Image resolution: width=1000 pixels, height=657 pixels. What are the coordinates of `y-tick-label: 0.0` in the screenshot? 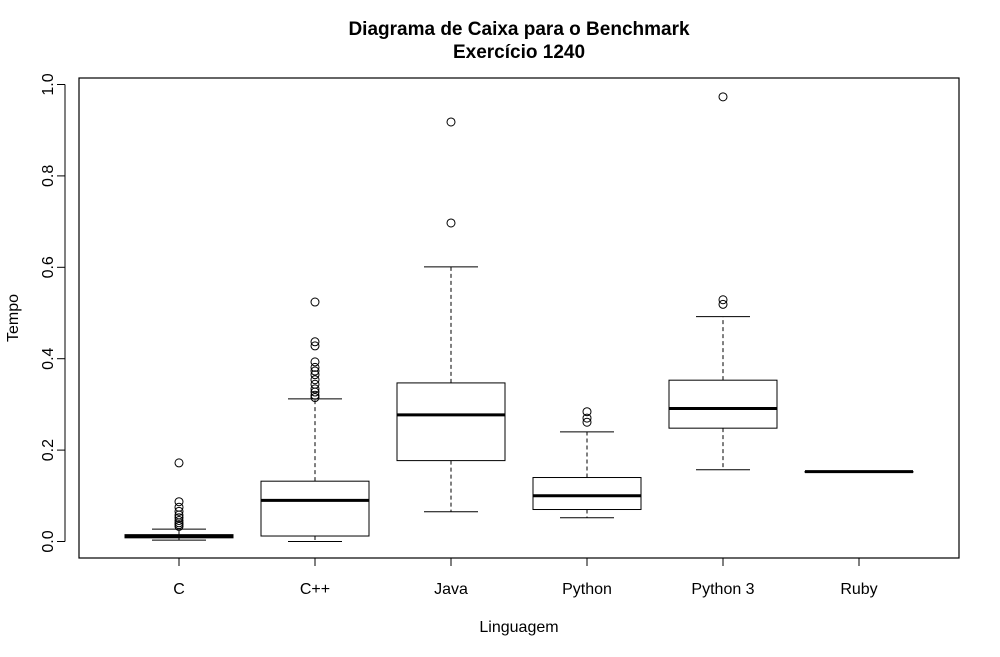 It's located at (48, 541).